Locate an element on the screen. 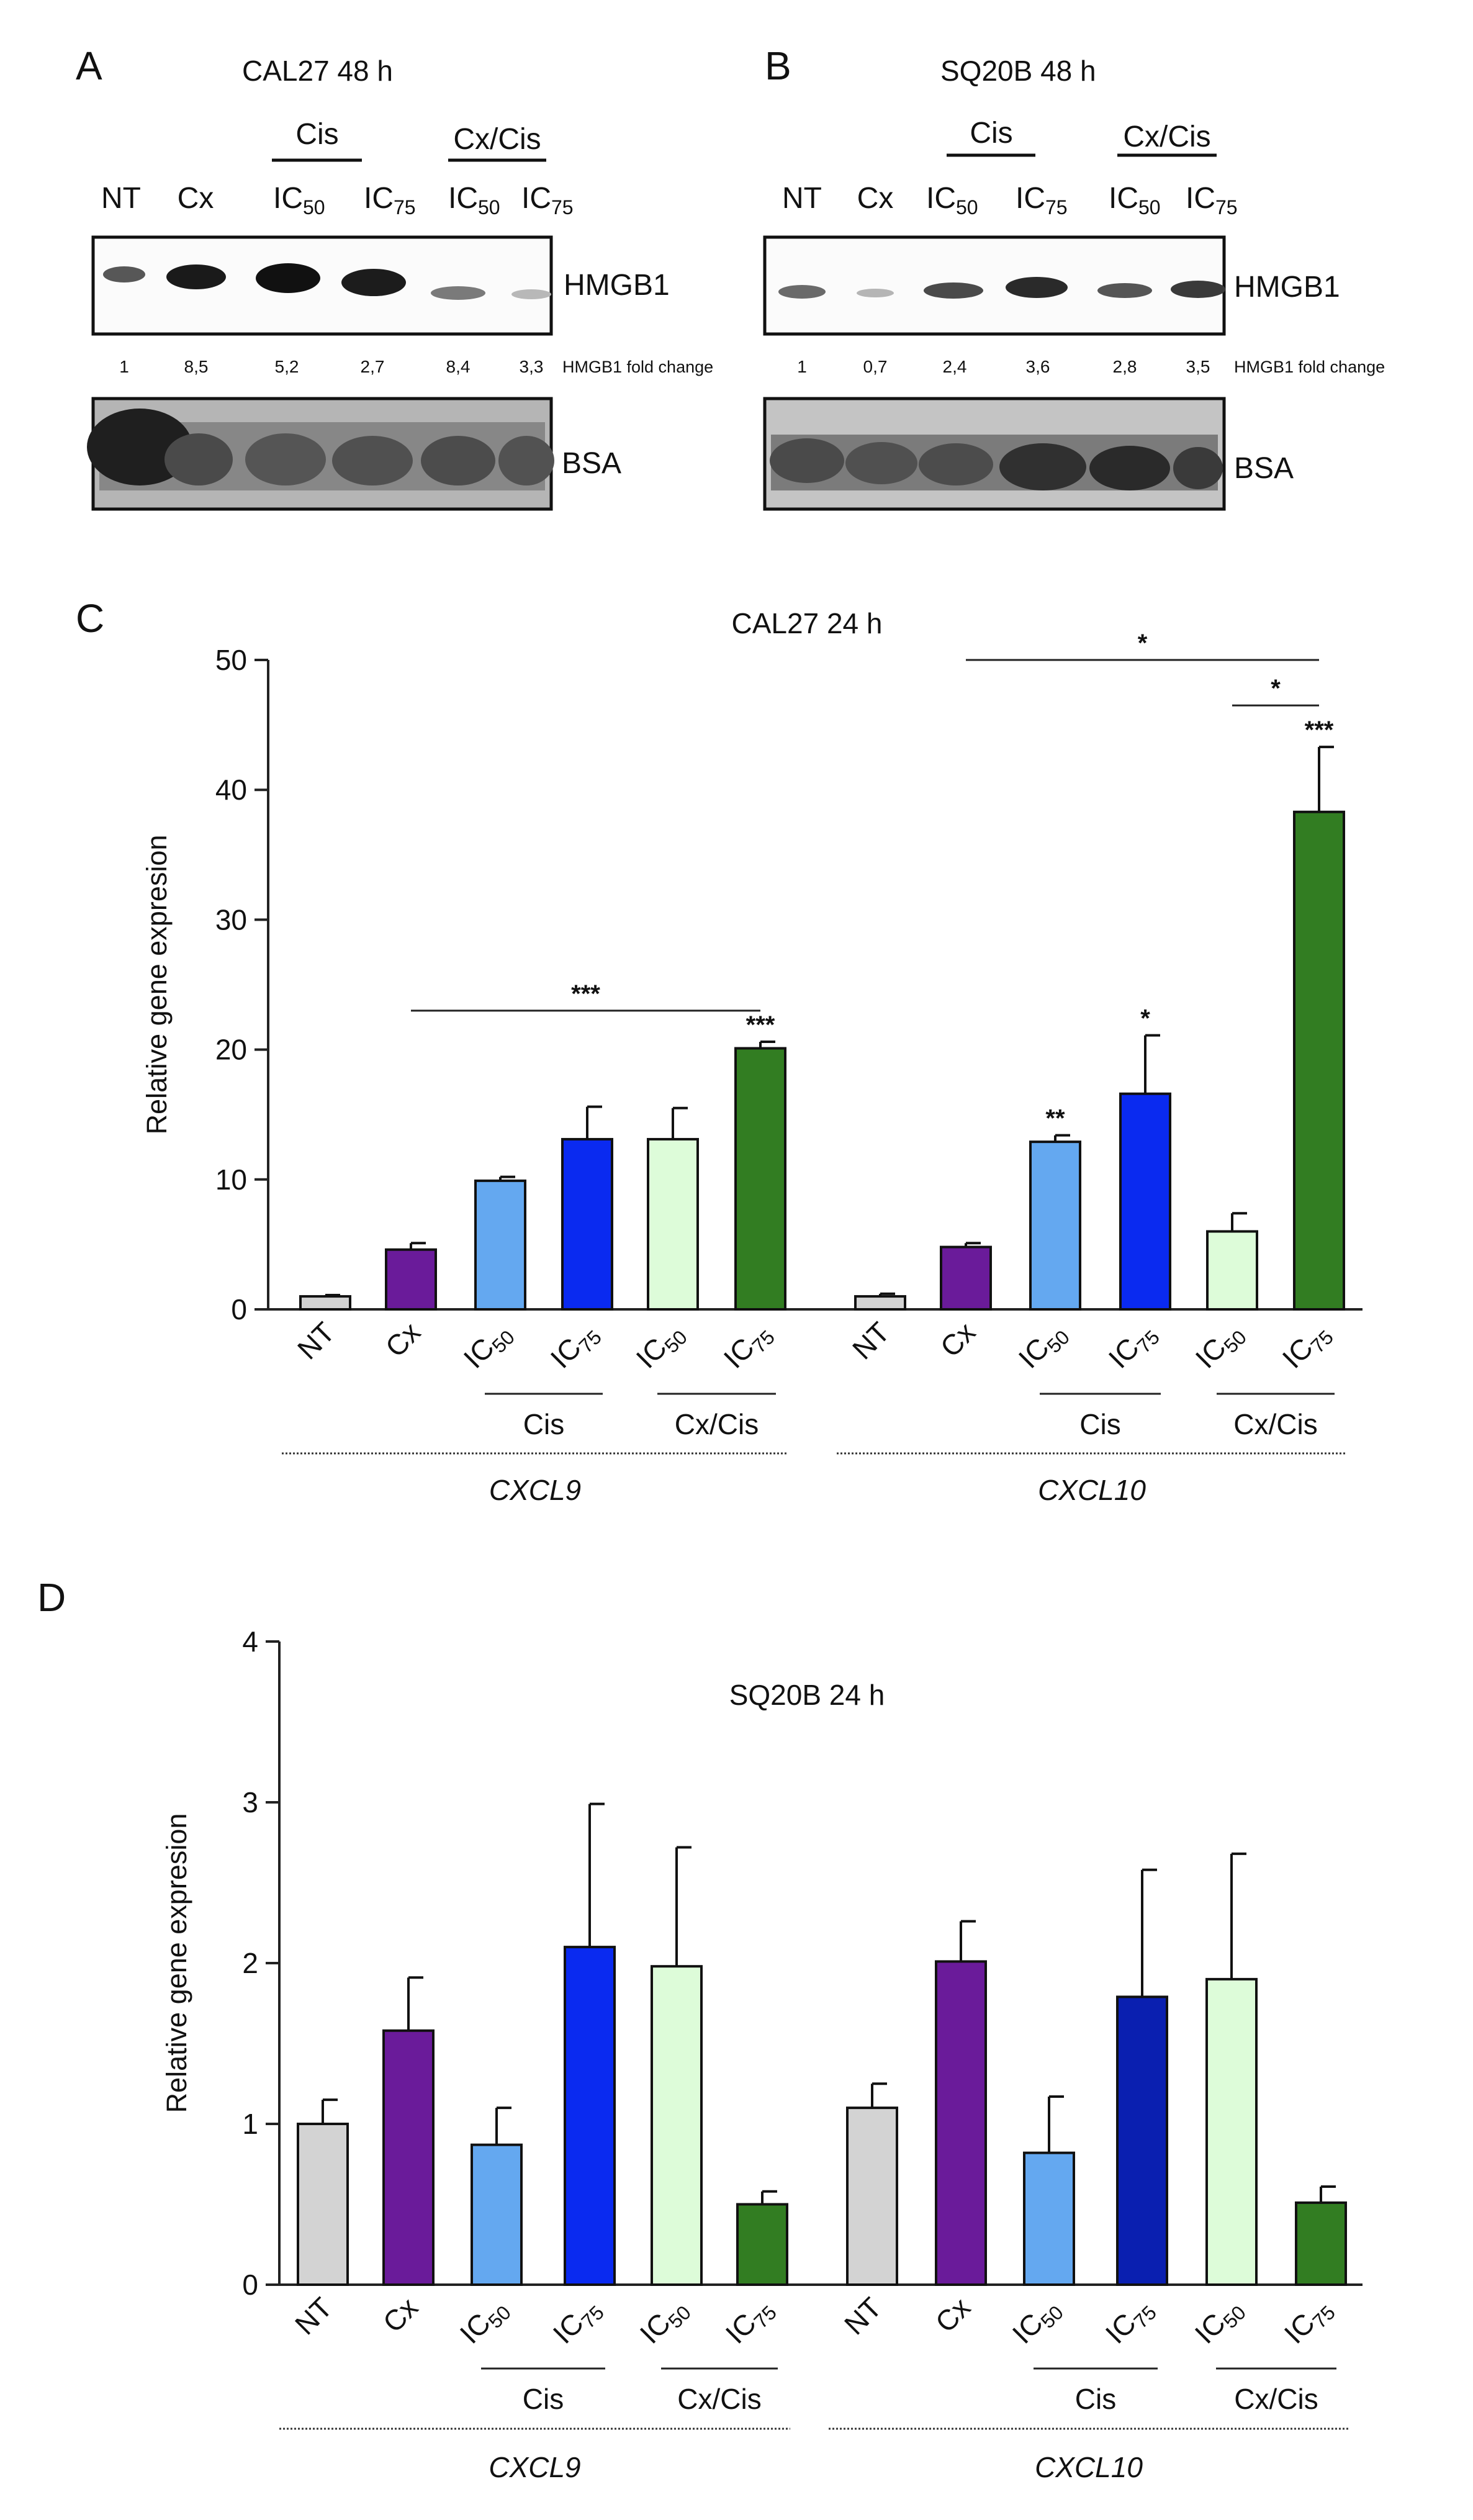  lane-label-ic75-cxcis-a: IC75 is located at coordinates (547, 200).